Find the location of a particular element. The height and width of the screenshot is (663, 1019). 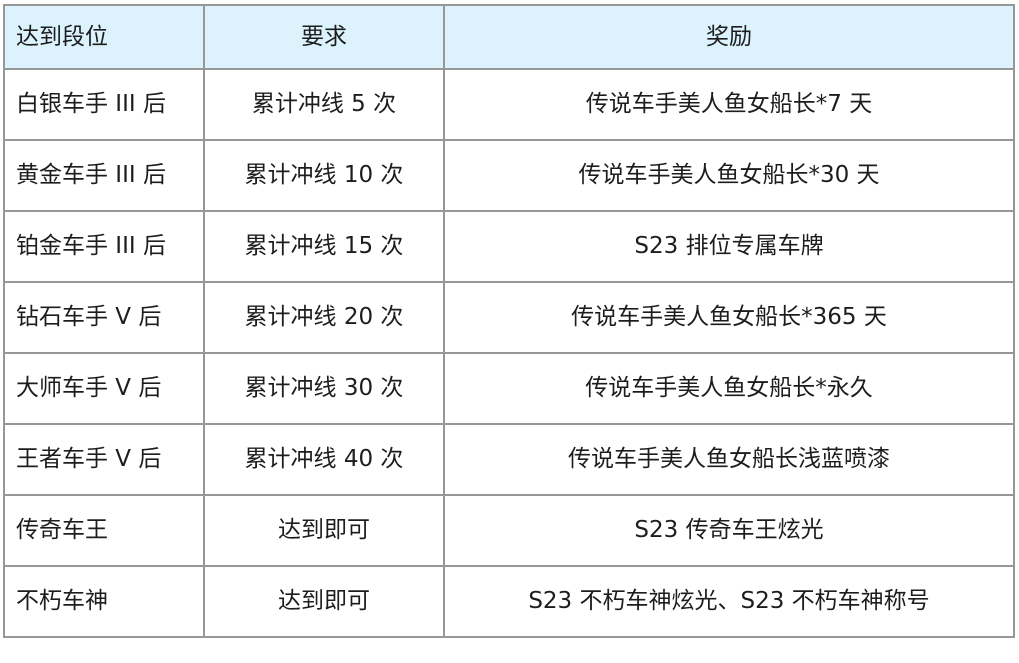

rank-cell: 王者车手 V 后 is located at coordinates (104, 459).